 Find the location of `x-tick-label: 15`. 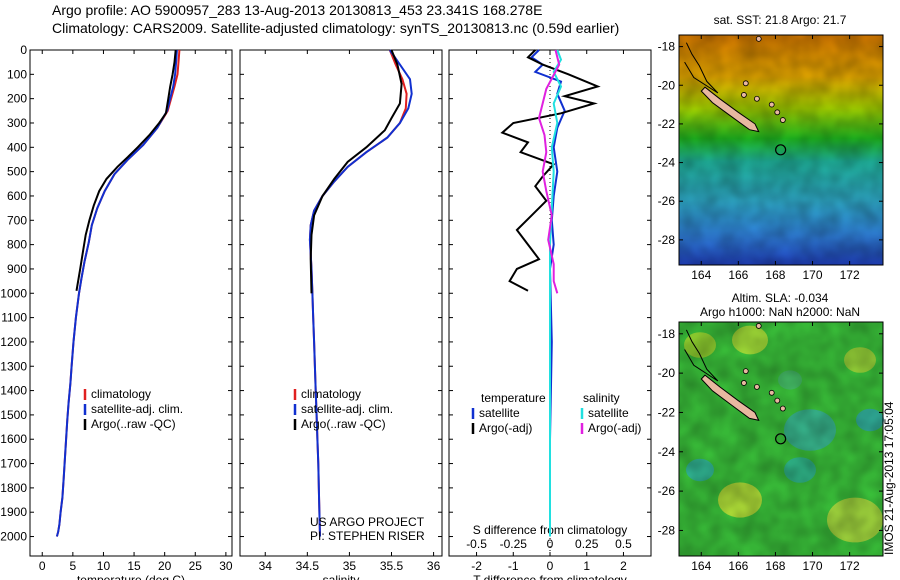

x-tick-label: 15 is located at coordinates (134, 566).